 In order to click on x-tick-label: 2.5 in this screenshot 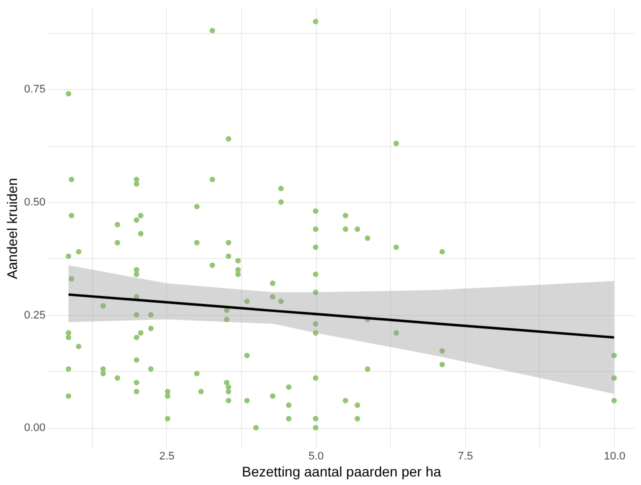, I will do `click(167, 456)`.